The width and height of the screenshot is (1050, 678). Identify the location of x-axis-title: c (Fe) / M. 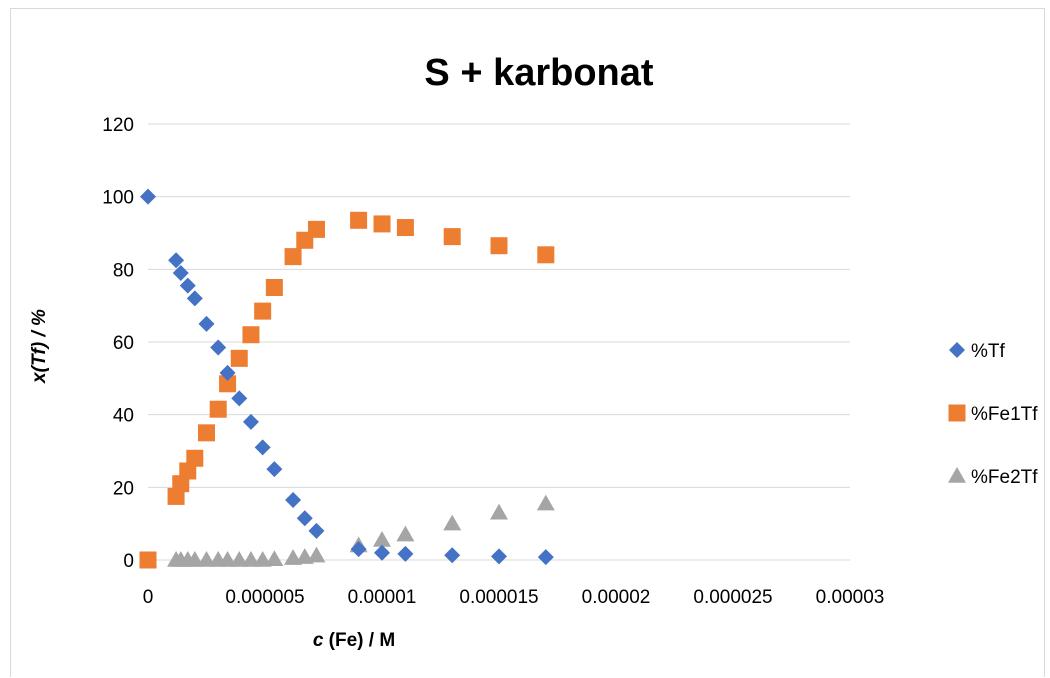
(354, 640).